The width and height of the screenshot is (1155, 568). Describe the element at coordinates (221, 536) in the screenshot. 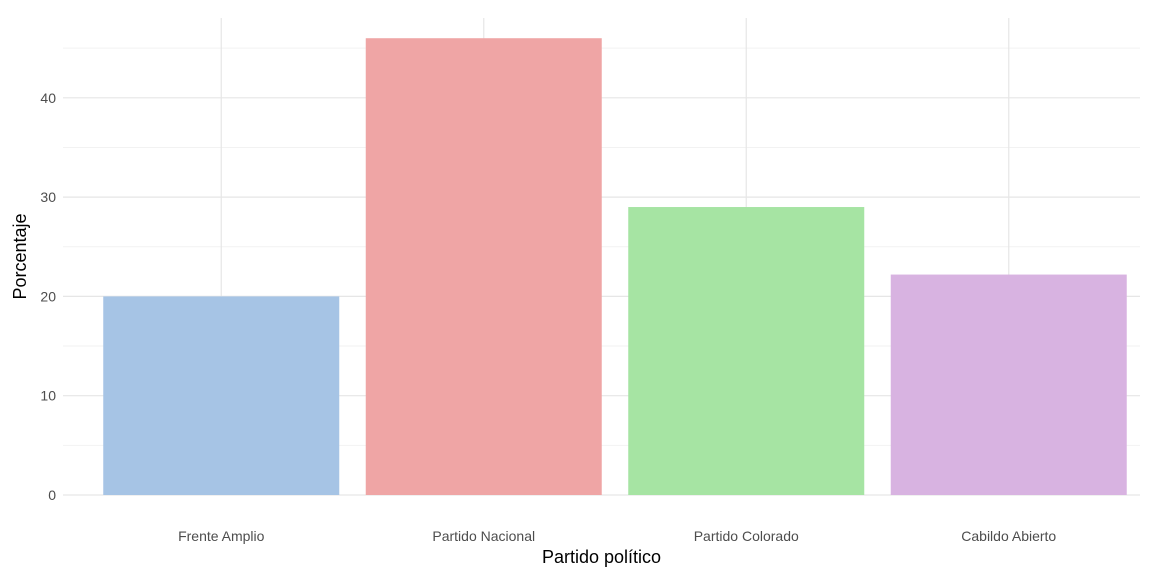

I see `x-tick-label: Frente Amplio` at that location.